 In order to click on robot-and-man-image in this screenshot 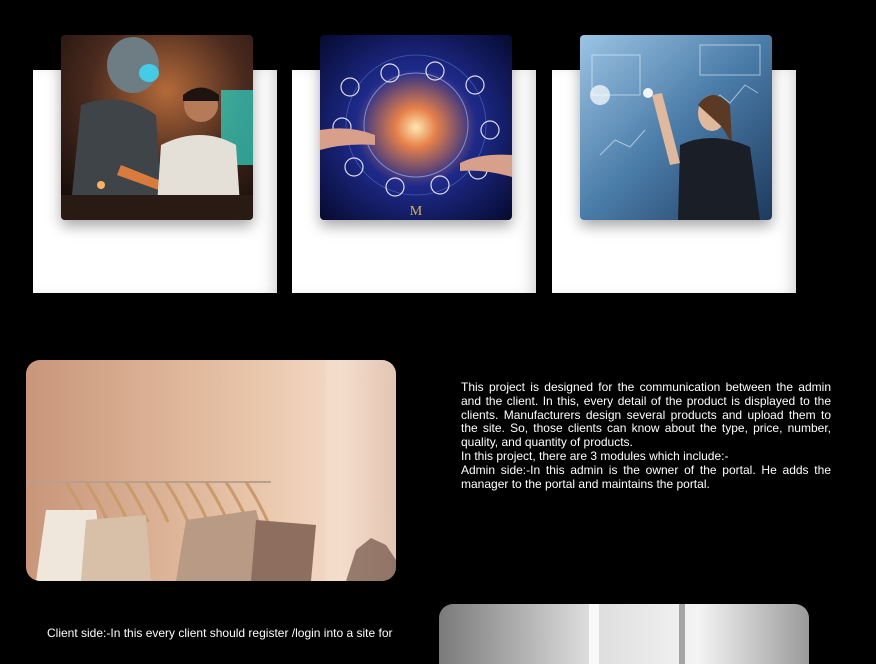, I will do `click(157, 127)`.